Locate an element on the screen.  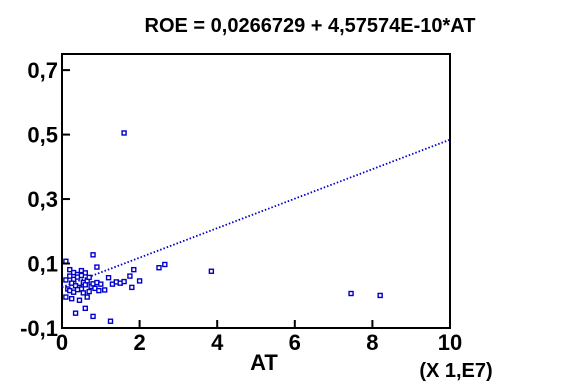
y-axis-ticks: -0,1 0,1 0,3 0,5 0,7 is located at coordinates (45, 199).